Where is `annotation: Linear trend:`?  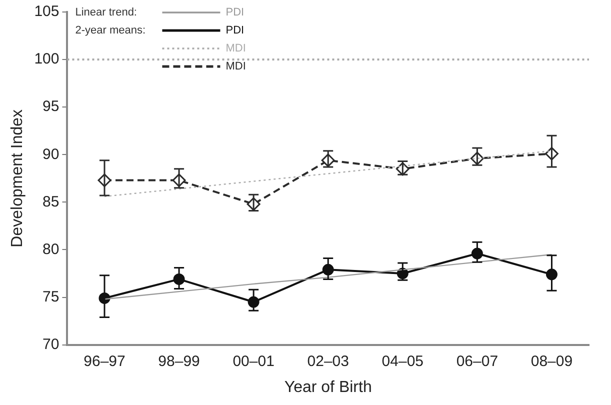 annotation: Linear trend: is located at coordinates (106, 12).